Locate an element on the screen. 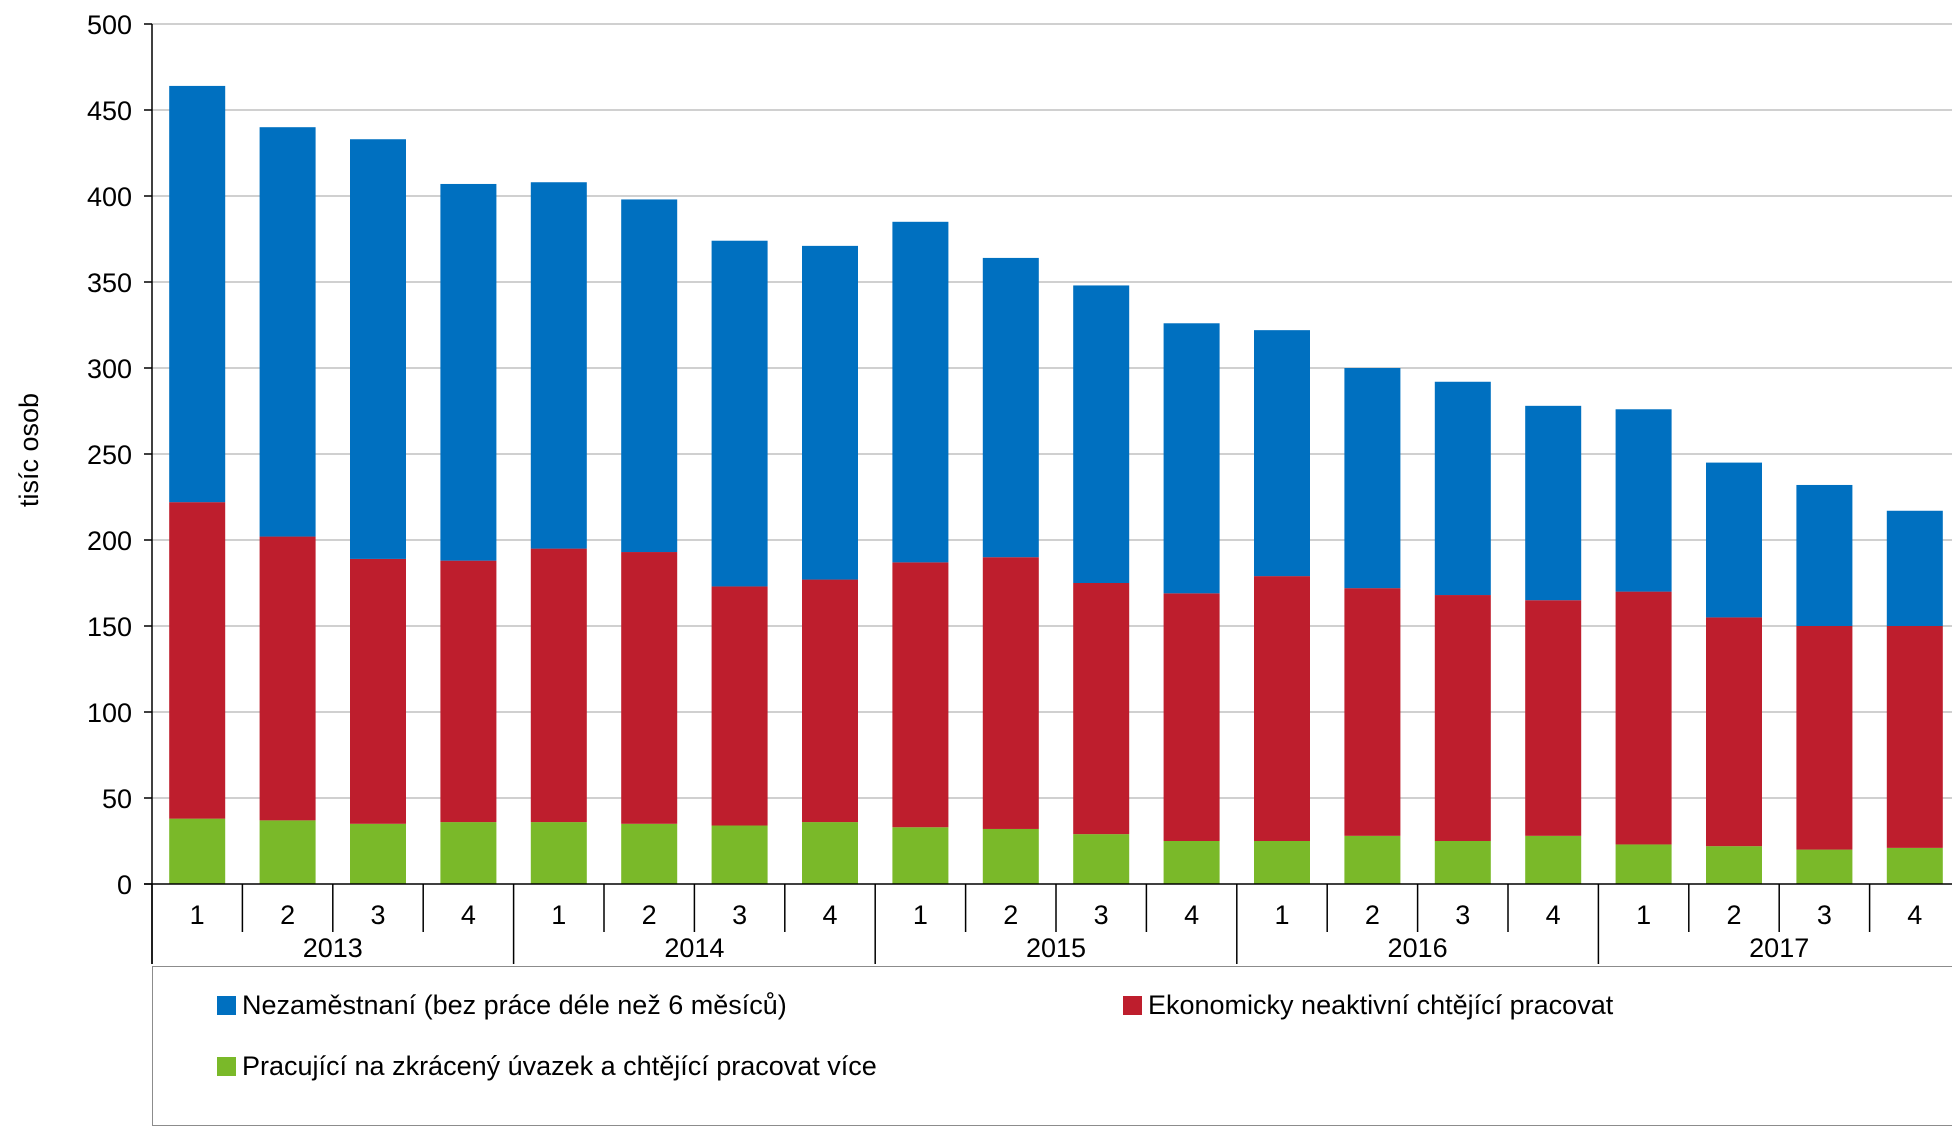  legend-swatch-inactive is located at coordinates (1132, 1005).